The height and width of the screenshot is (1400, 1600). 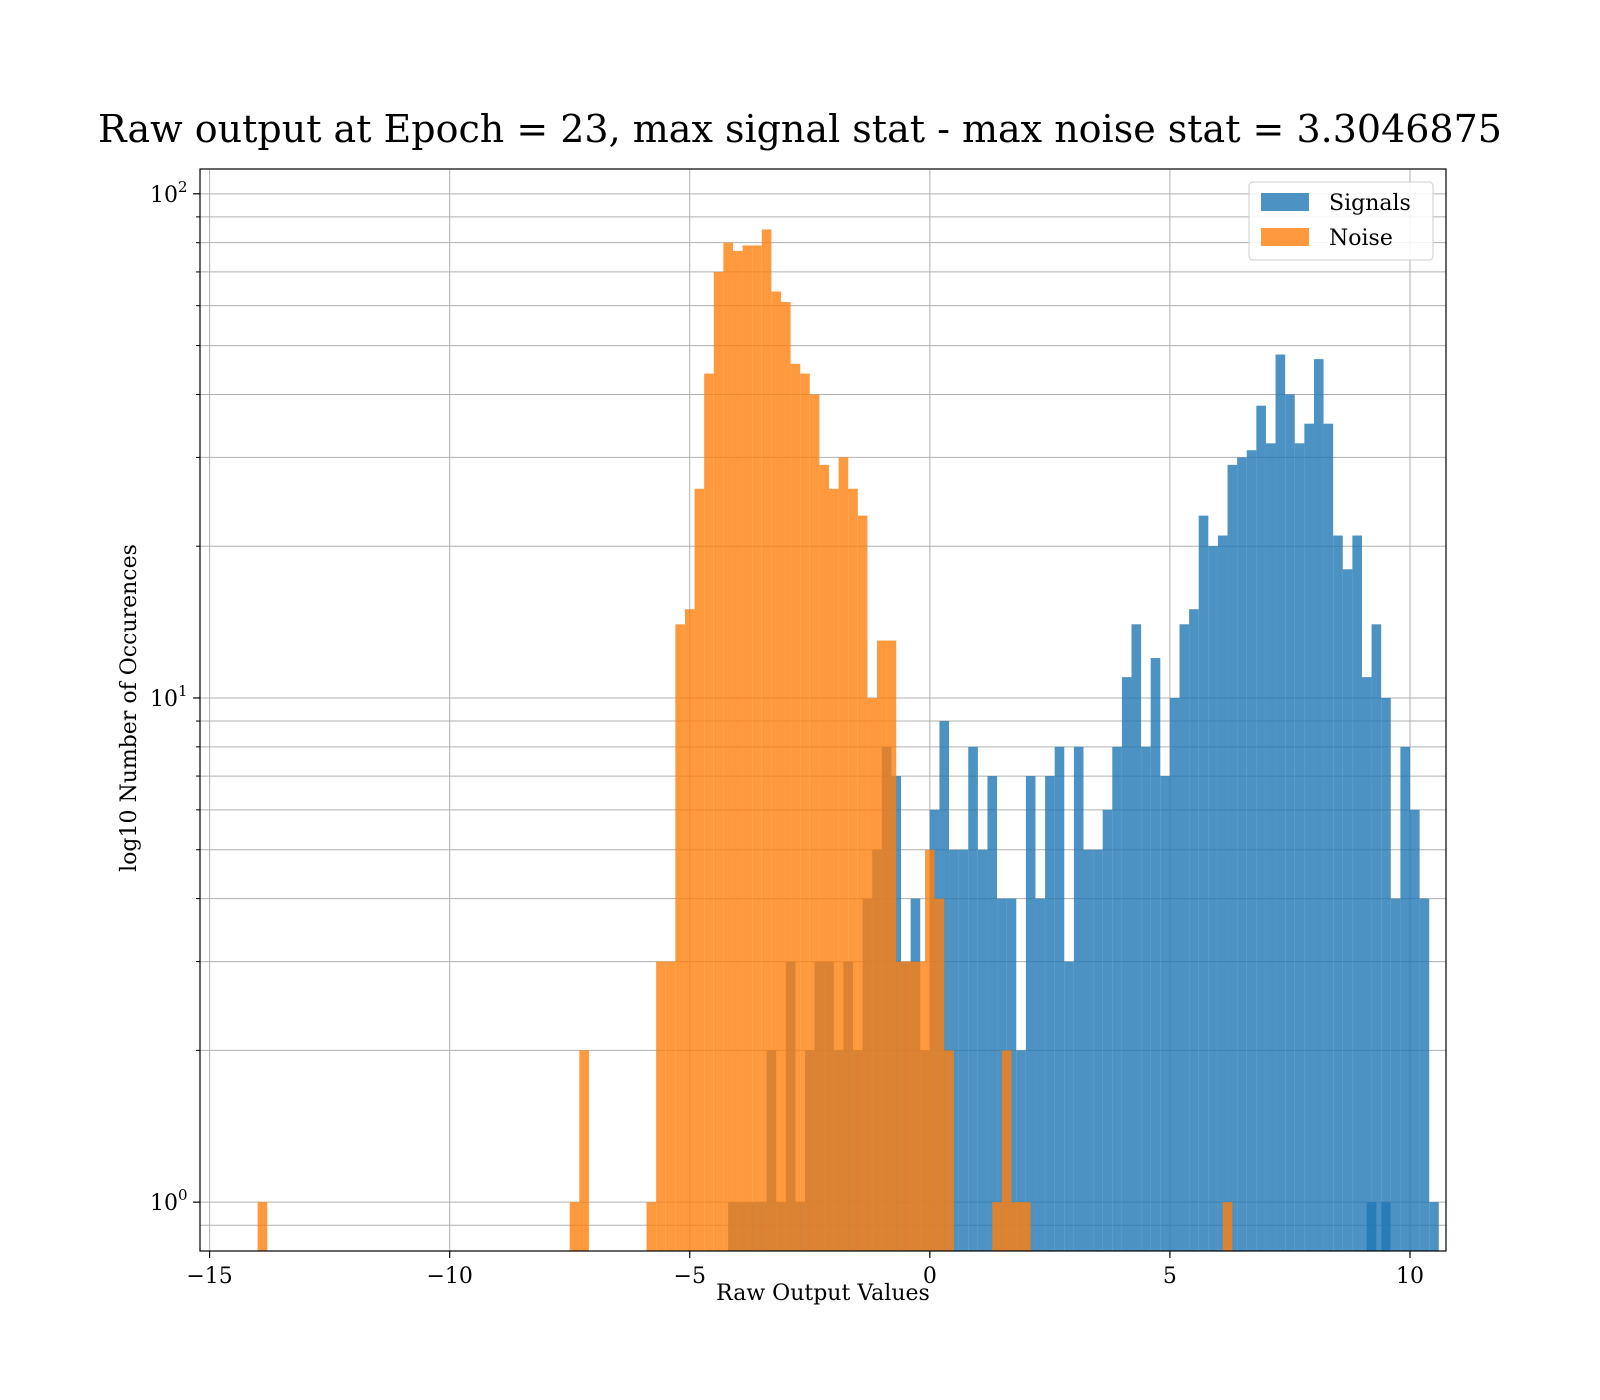 What do you see at coordinates (1170, 1276) in the screenshot?
I see `x-tick-label: 5` at bounding box center [1170, 1276].